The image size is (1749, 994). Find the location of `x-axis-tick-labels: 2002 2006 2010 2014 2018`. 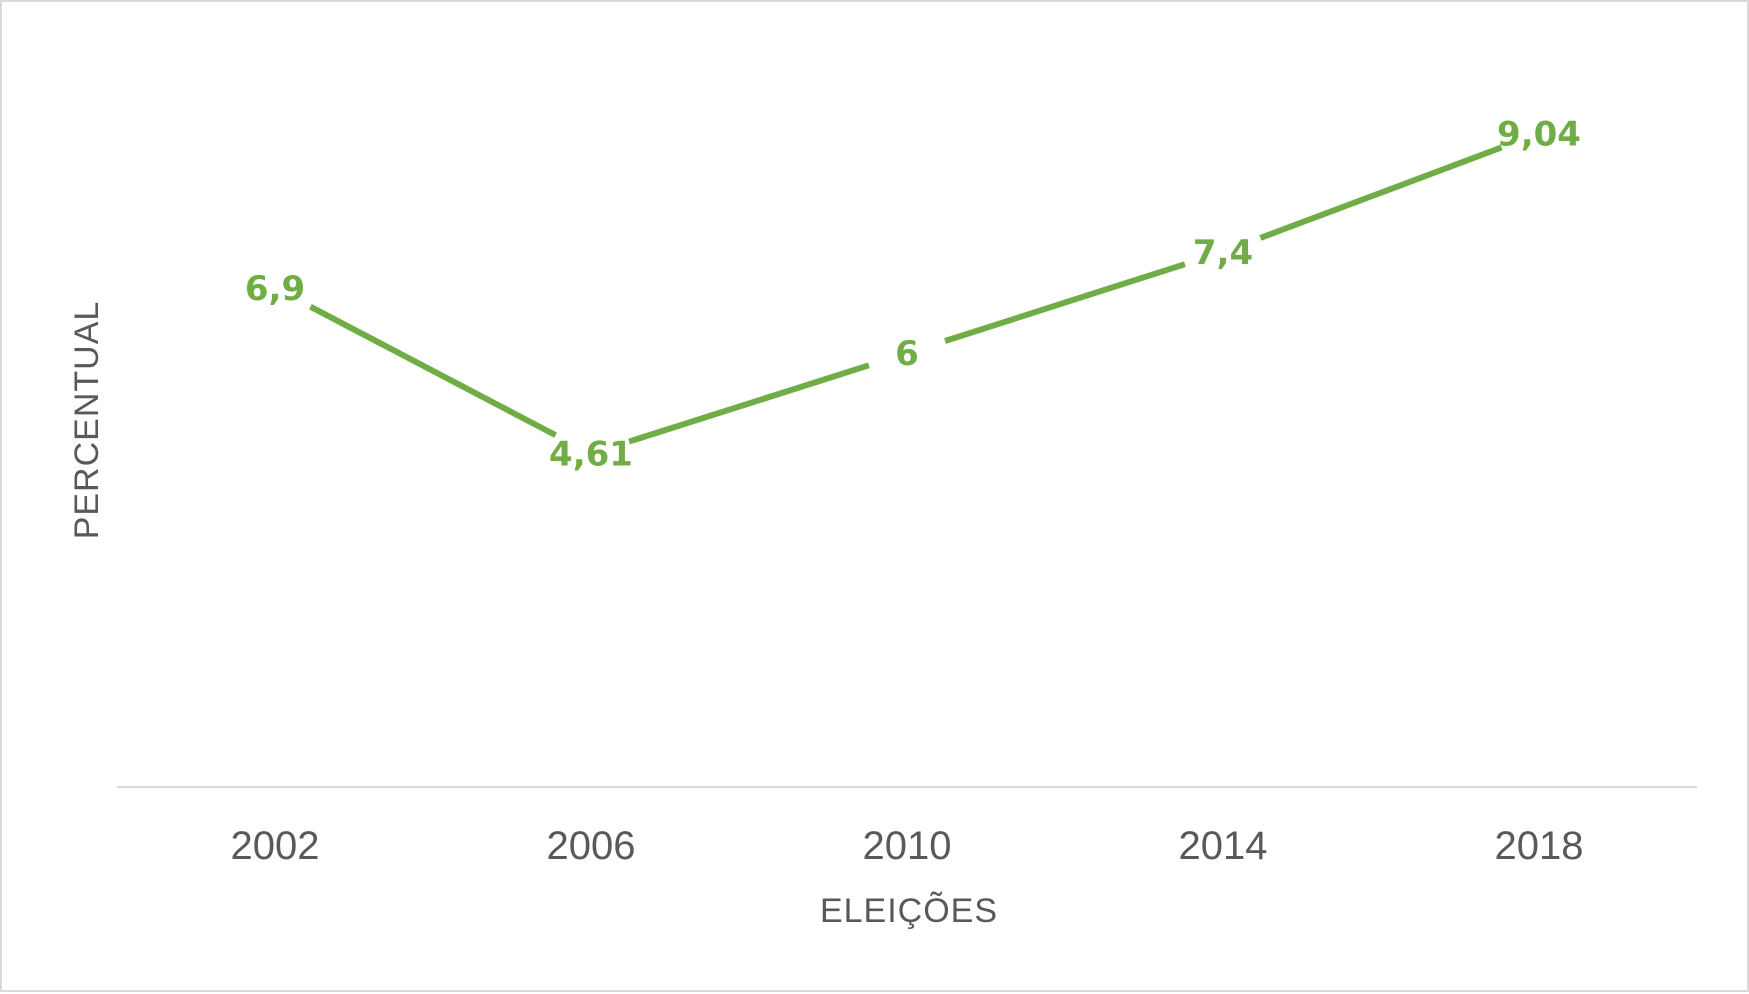

x-axis-tick-labels: 2002 2006 2010 2014 2018 is located at coordinates (907, 846).